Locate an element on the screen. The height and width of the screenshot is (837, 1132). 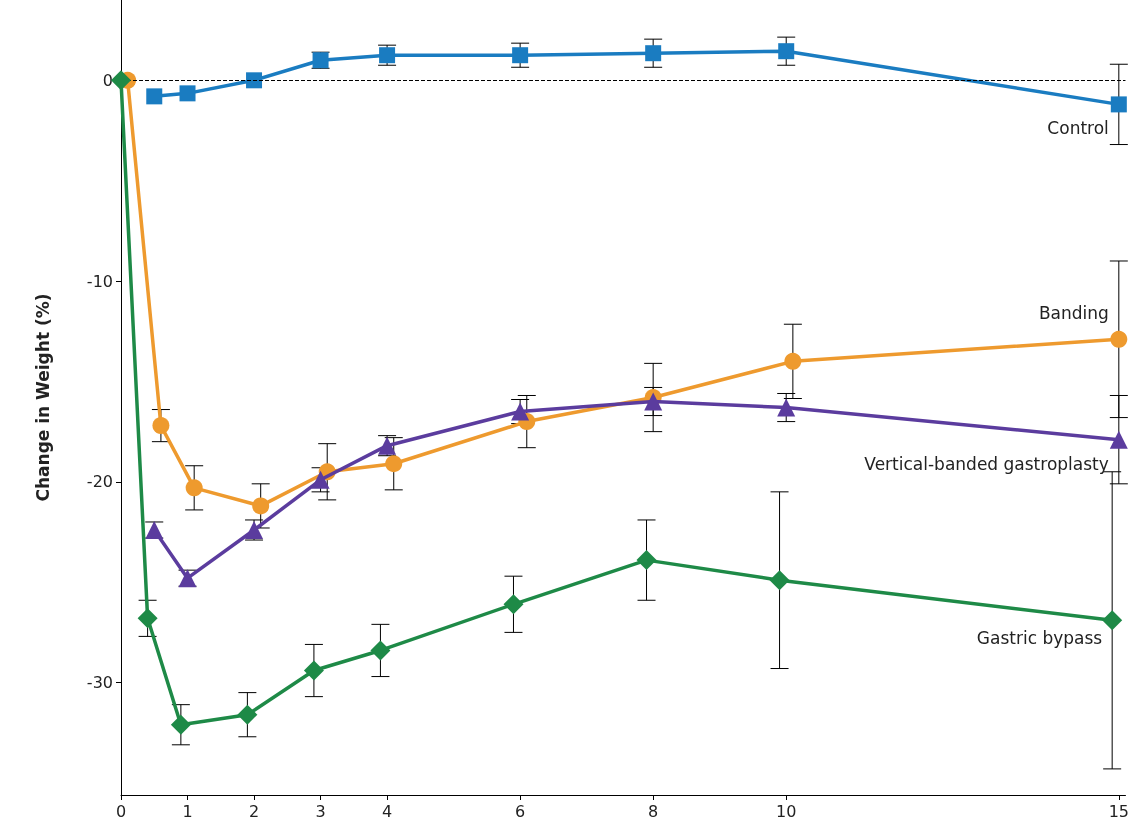
x-tick-label: 0 is located at coordinates (121, 811).